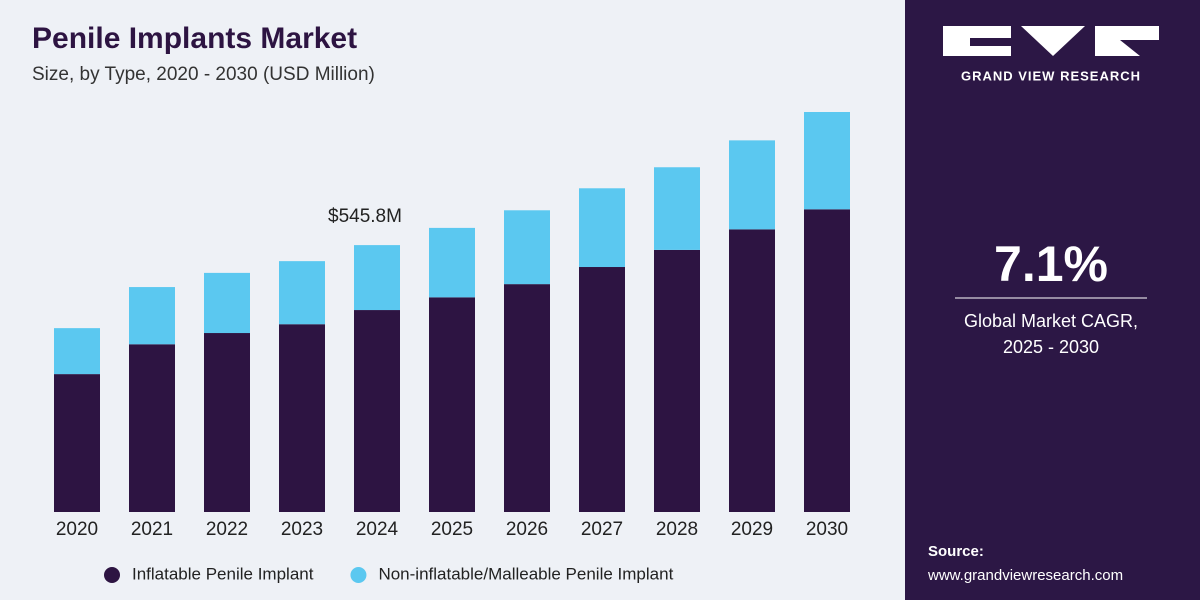  Describe the element at coordinates (223, 573) in the screenshot. I see `legend-label: Inflatable Penile Implant` at that location.